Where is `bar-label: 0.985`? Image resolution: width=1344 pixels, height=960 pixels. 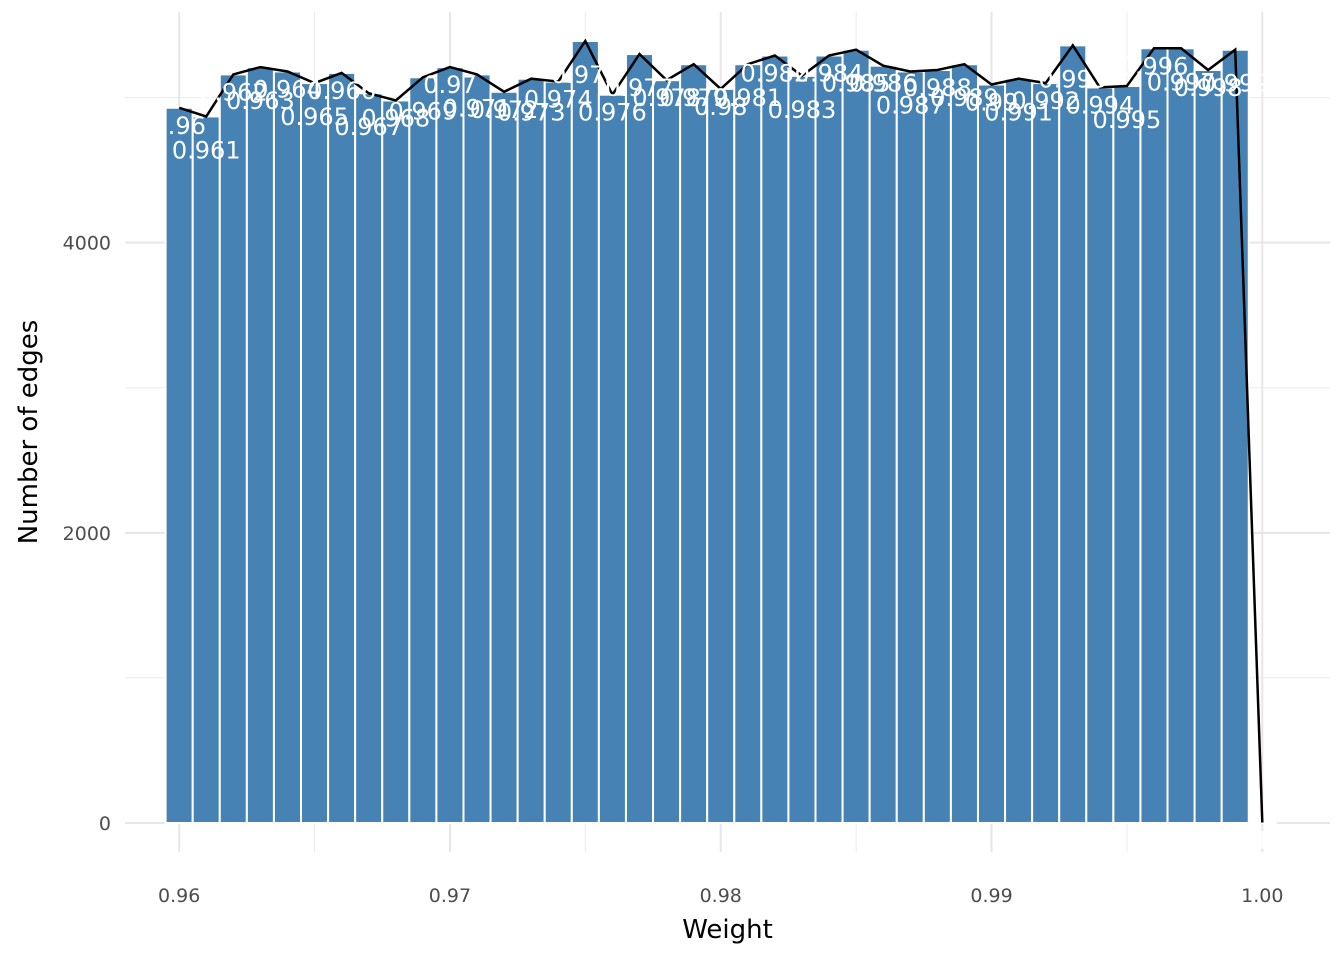 bar-label: 0.985 is located at coordinates (856, 84).